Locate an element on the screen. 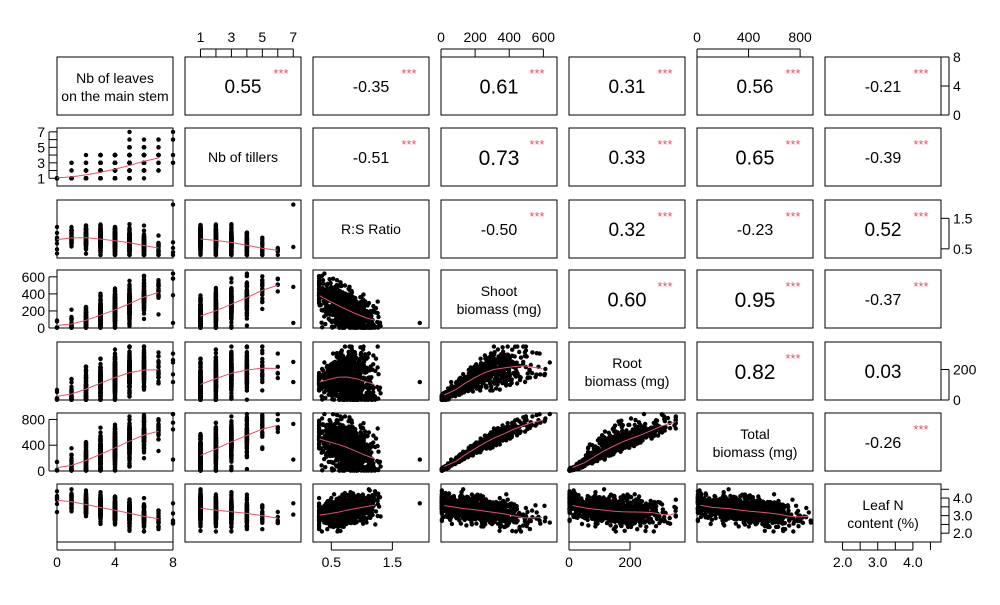 This screenshot has height=605, width=1000. significance-stars-3-5: *** is located at coordinates (792, 286).